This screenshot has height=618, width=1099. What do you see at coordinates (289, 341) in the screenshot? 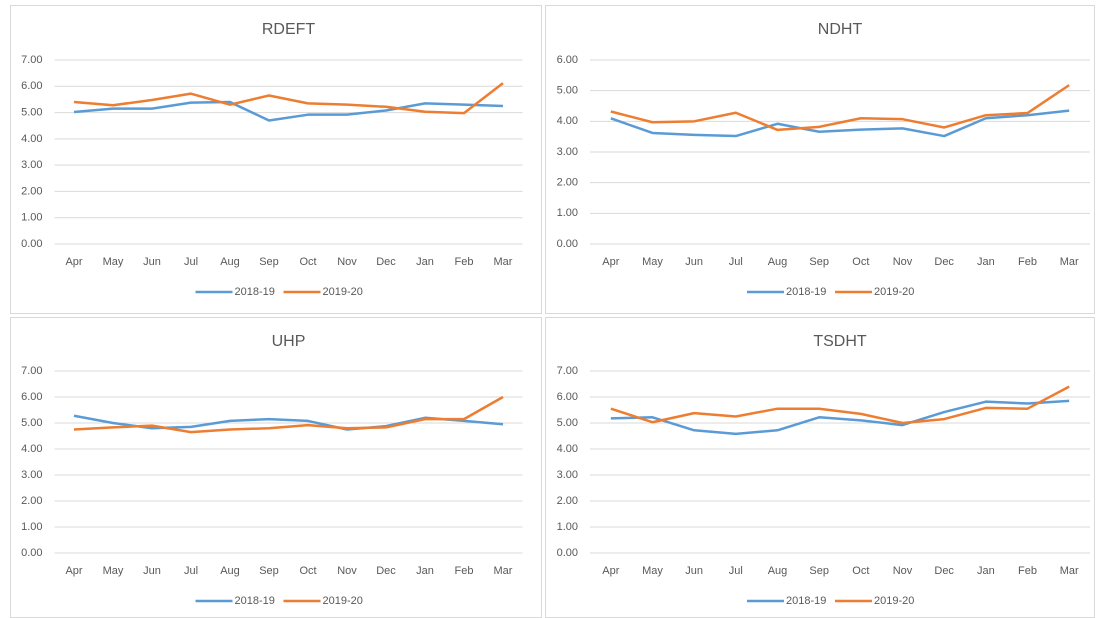
I see `chart-title: UHP` at bounding box center [289, 341].